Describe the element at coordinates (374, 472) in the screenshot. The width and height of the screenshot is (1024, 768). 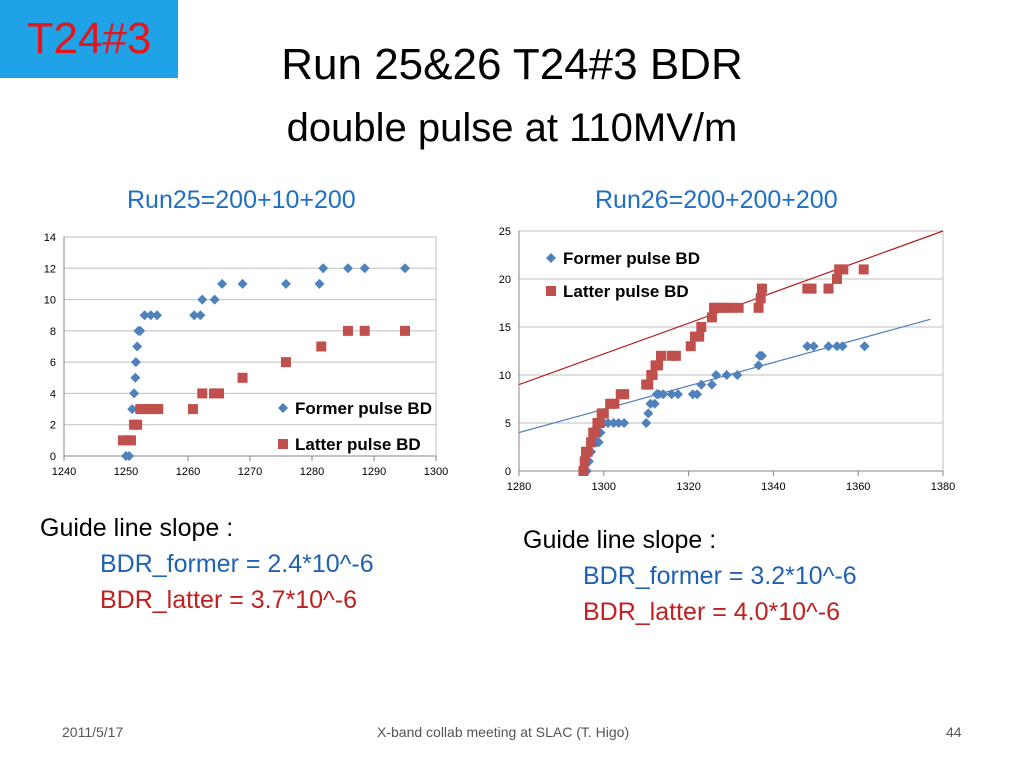
I see `x-tick-label: 1290` at that location.